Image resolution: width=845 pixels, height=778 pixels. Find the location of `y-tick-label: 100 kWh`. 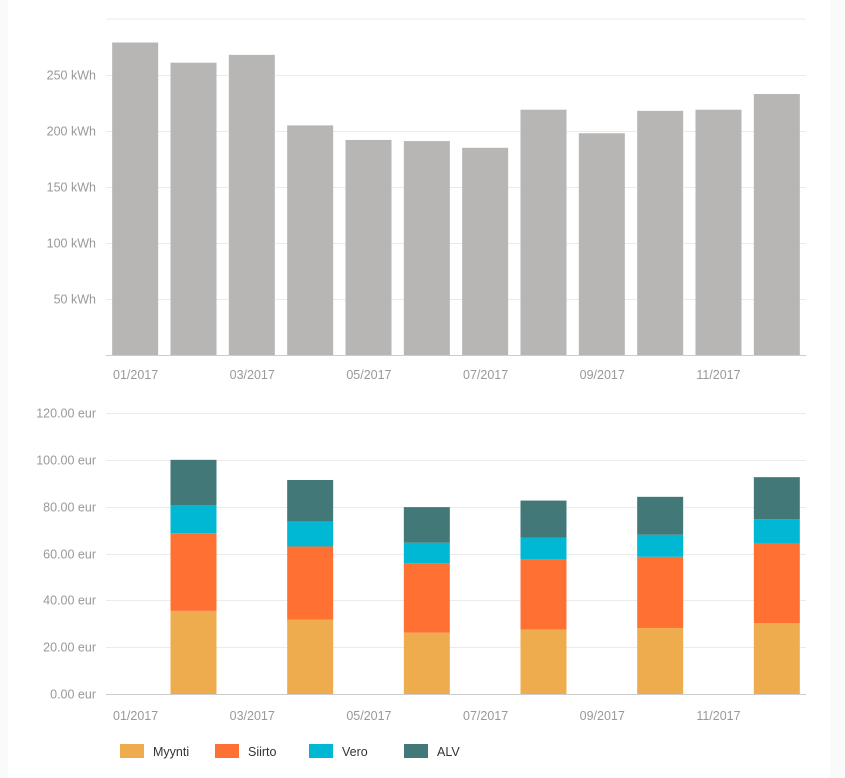

y-tick-label: 100 kWh is located at coordinates (71, 244).